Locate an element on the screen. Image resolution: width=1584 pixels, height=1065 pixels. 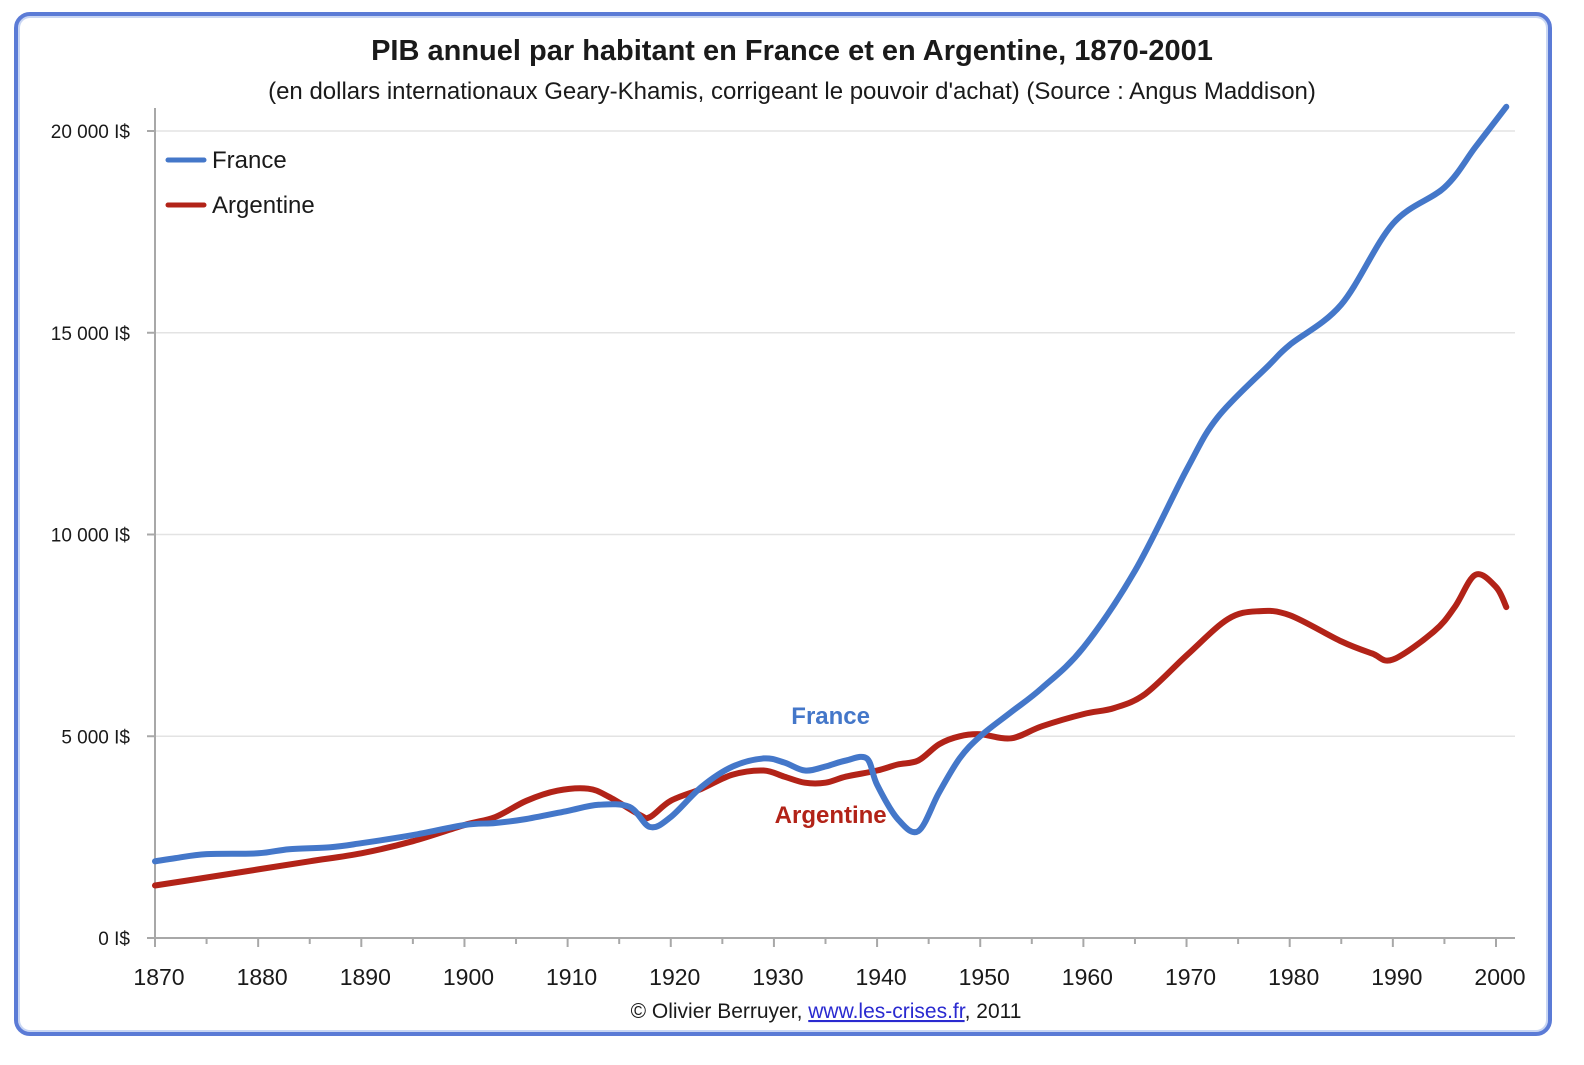
x-tick-label: 1930 is located at coordinates (777, 977).